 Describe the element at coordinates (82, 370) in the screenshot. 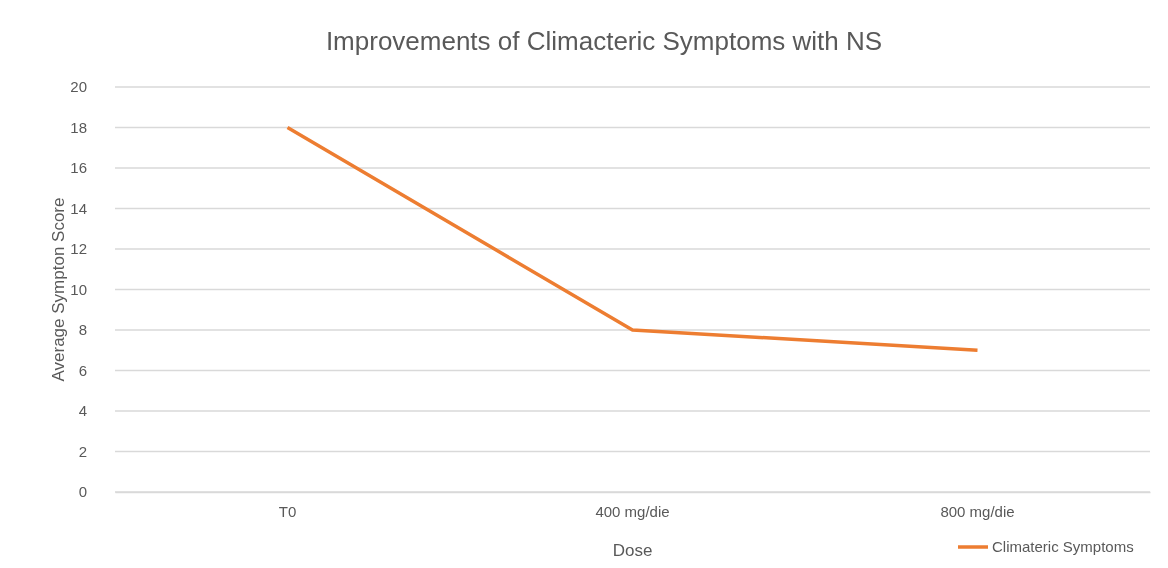

I see `y-tick-label: 6` at that location.